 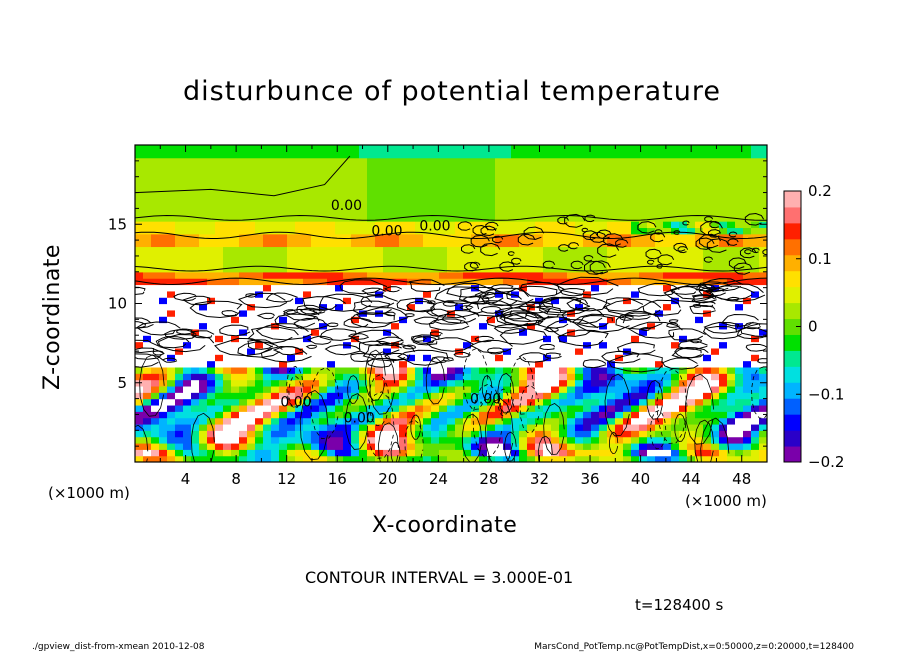 What do you see at coordinates (452, 91) in the screenshot?
I see `chart-title: disturbunce of potential temperature` at bounding box center [452, 91].